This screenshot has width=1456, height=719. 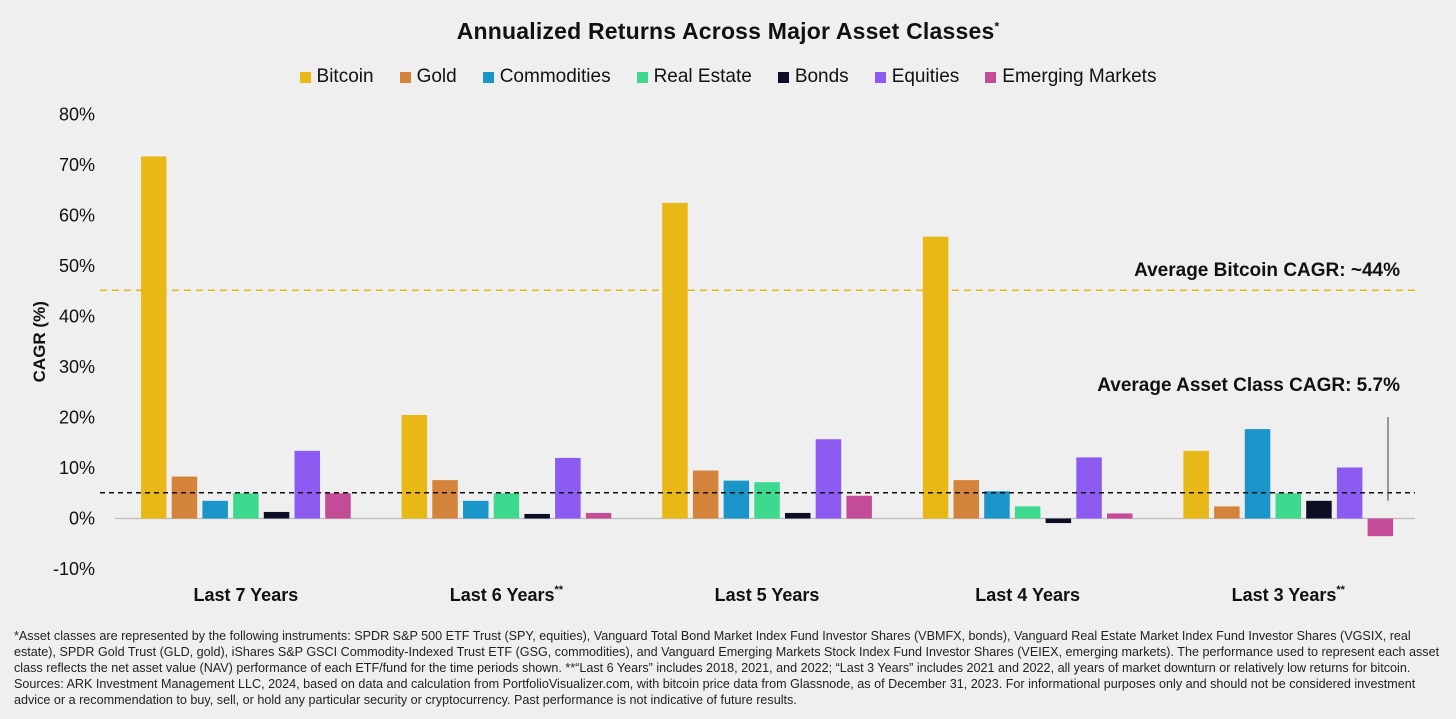 I want to click on x-tick-label: Last 6 Years**, so click(x=507, y=594).